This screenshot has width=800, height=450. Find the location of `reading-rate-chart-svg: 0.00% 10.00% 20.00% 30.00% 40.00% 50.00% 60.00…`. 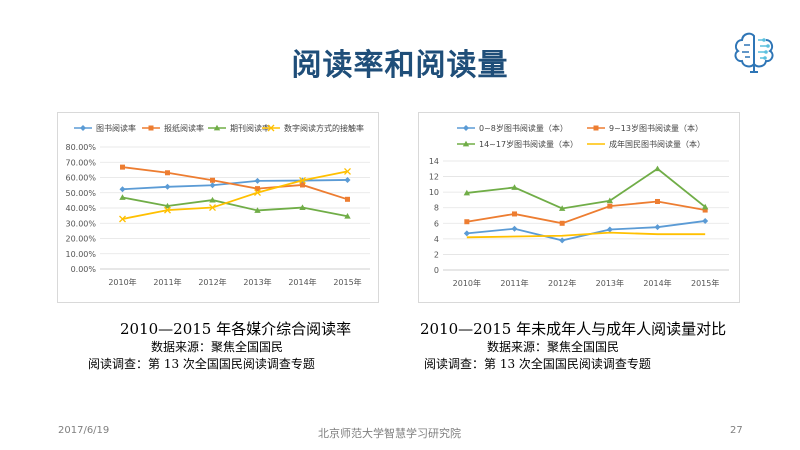

reading-rate-chart-svg: 0.00% 10.00% 20.00% 30.00% 40.00% 50.00% 60.00… is located at coordinates (217, 205).